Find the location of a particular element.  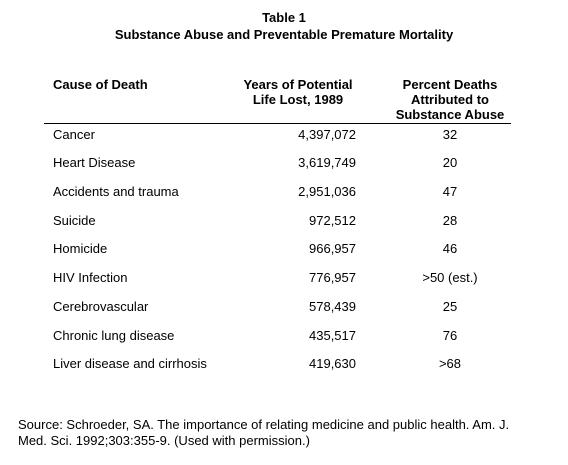

table-row: Cerebrovascular 578,439 25 is located at coordinates (284, 313).